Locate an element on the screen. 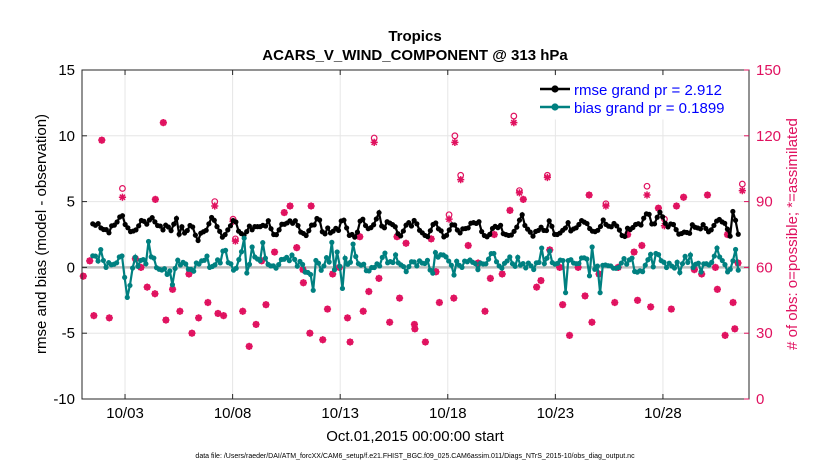 The height and width of the screenshot is (470, 830). y-right-tick-label: 90 is located at coordinates (764, 202).